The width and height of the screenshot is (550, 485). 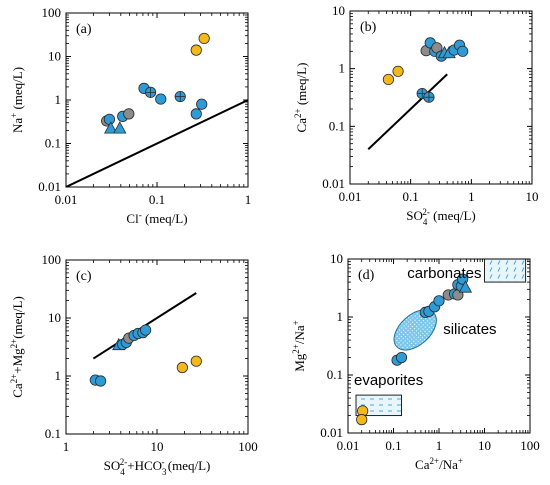 I want to click on y-axis-label: Mg2+/Na+, so click(x=299, y=346).